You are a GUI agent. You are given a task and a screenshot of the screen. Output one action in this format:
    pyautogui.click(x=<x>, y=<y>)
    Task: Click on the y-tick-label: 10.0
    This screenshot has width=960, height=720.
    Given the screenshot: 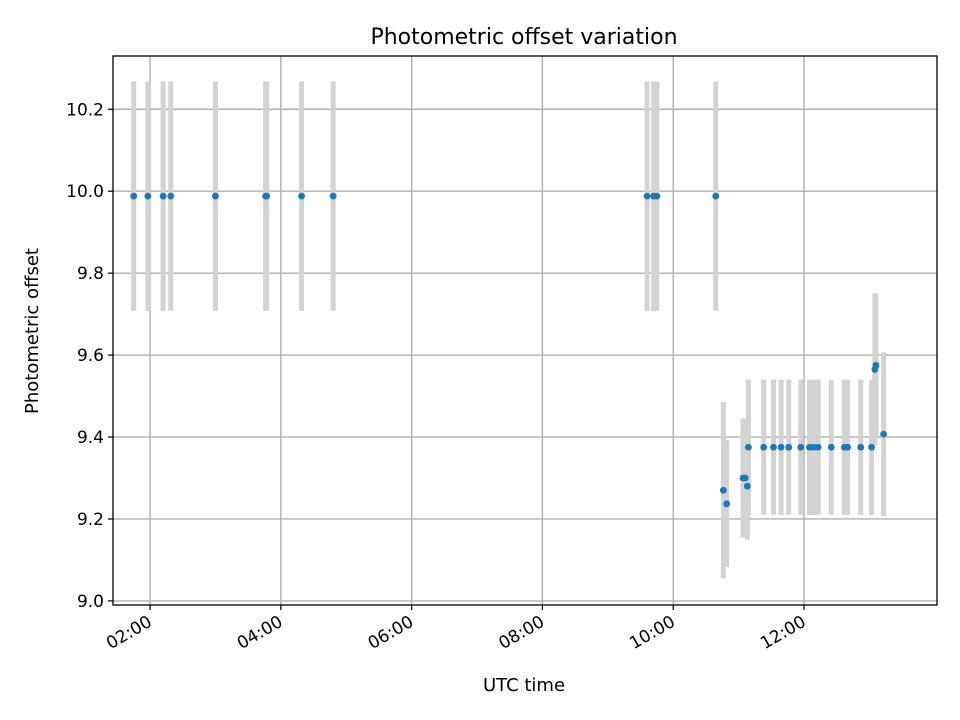 What is the action you would take?
    pyautogui.click(x=85, y=192)
    